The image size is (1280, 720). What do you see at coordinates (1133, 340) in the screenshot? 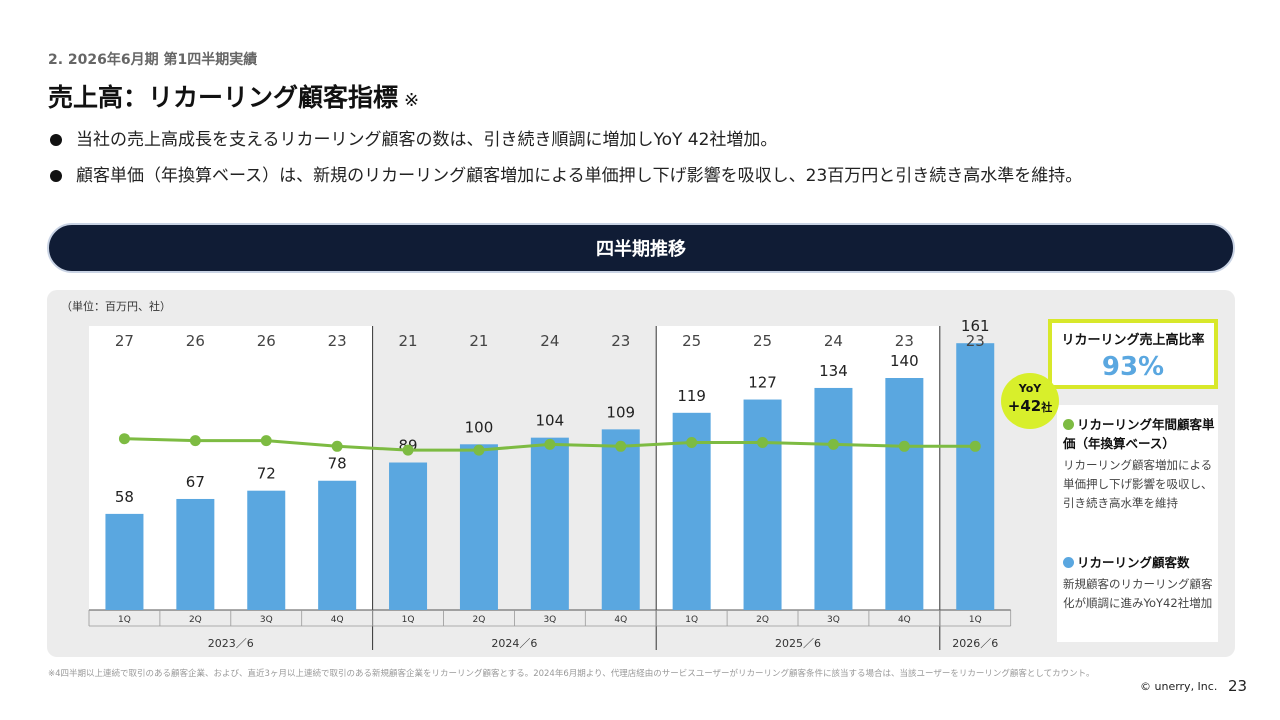
I see `kpi-label: リカーリング売上高比率` at bounding box center [1133, 340].